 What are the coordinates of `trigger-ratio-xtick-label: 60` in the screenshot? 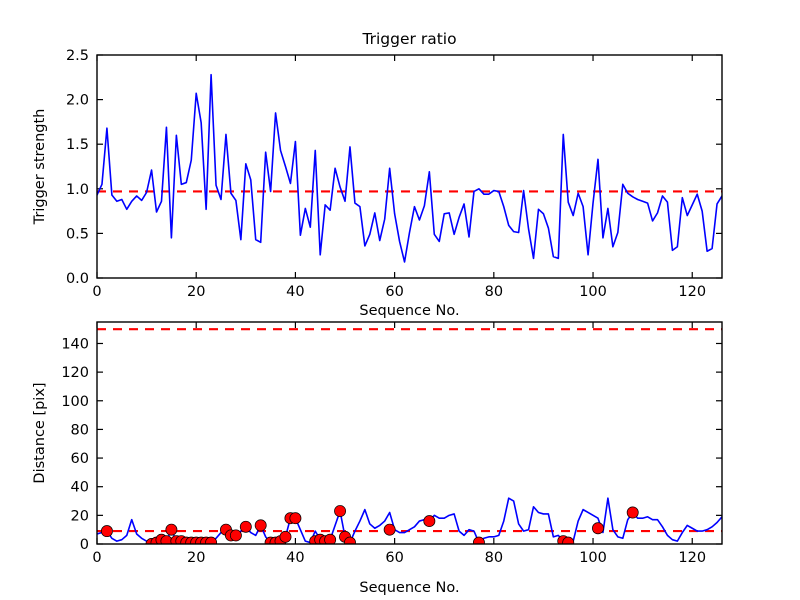 It's located at (394, 292).